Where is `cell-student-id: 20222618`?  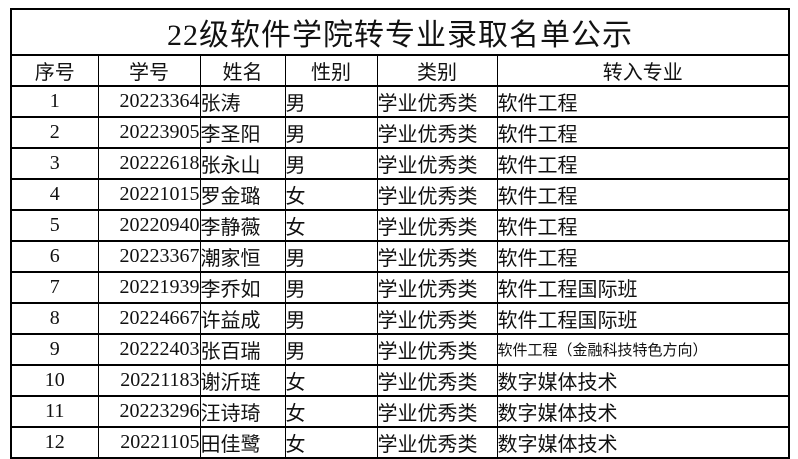
cell-student-id: 20222618 is located at coordinates (149, 163).